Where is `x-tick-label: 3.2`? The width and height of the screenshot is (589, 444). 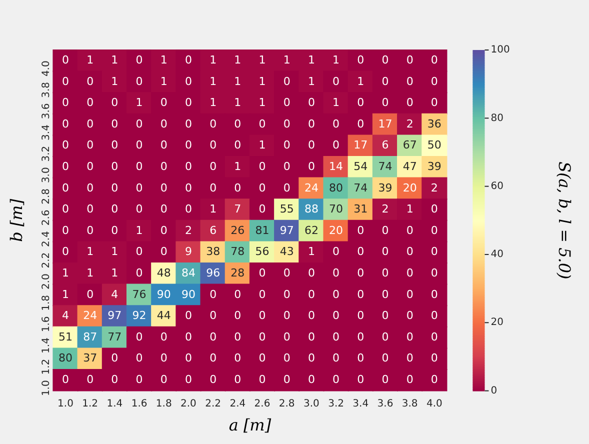 x-tick-label: 3.2 is located at coordinates (336, 404).